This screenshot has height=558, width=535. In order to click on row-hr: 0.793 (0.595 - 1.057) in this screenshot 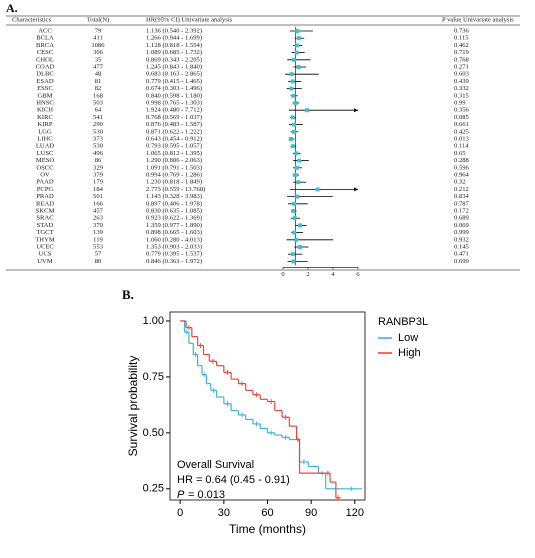, I will do `click(174, 146)`.